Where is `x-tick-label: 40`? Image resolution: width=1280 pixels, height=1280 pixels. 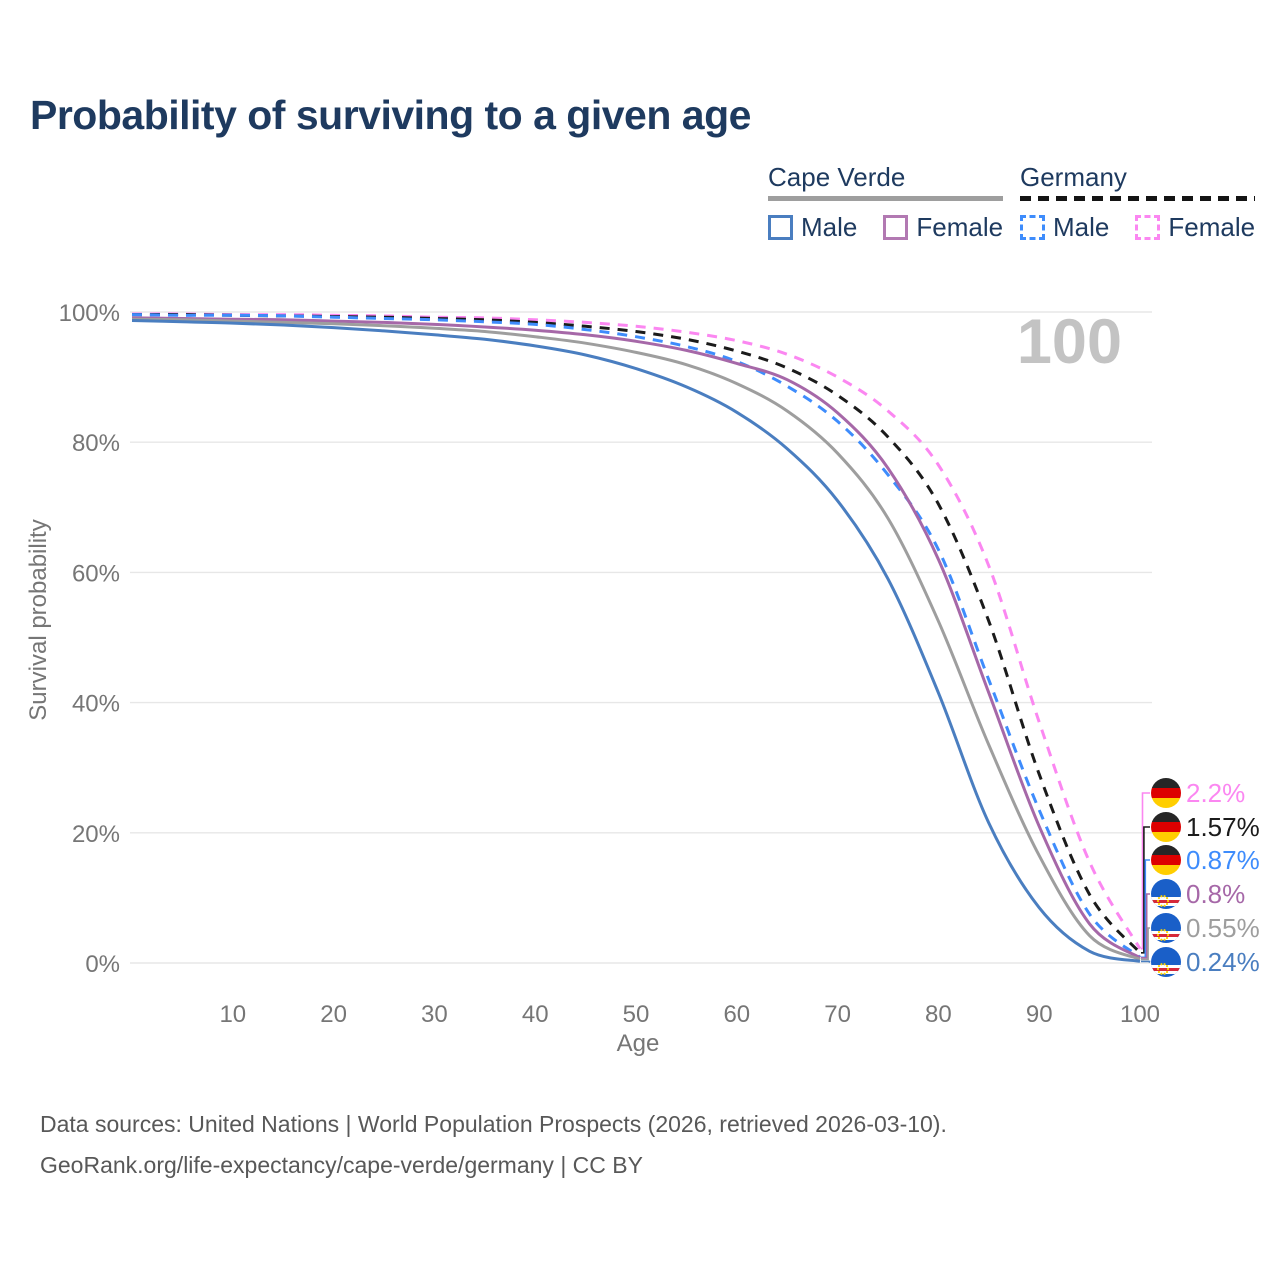 x-tick-label: 40 is located at coordinates (535, 1014).